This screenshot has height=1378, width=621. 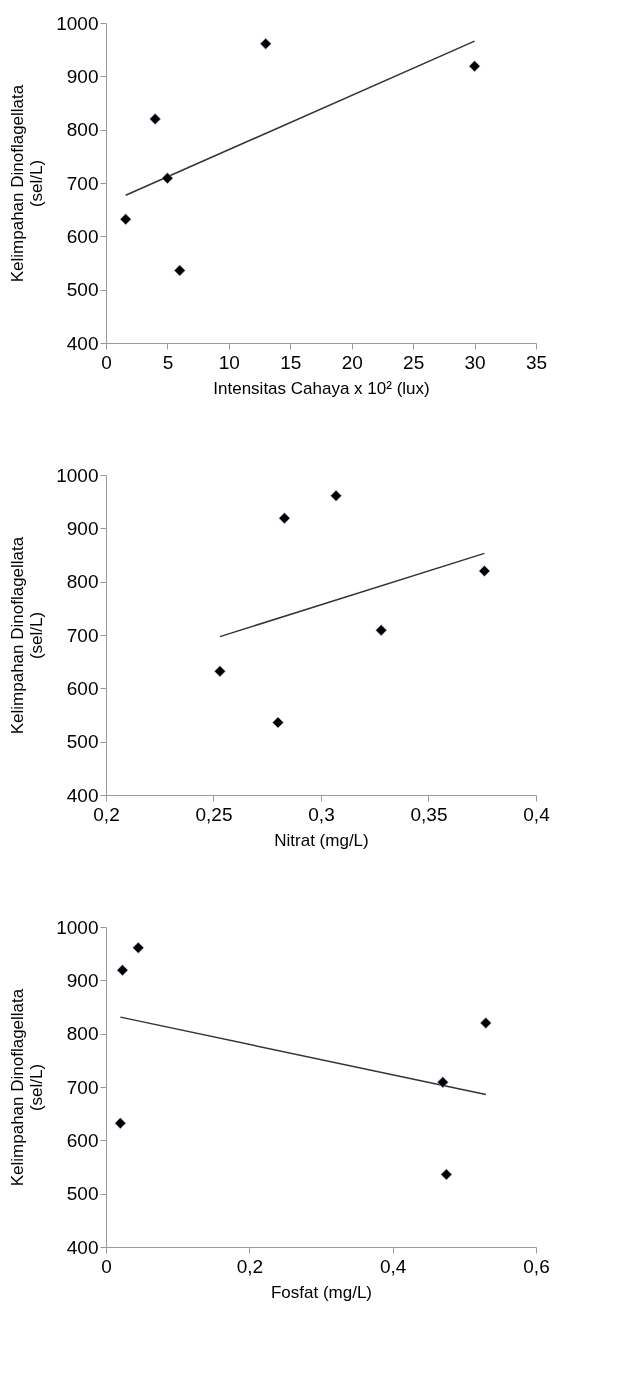 I want to click on x-axis-title: Intensitas Cahaya x 10² (lux), so click(x=321, y=388).